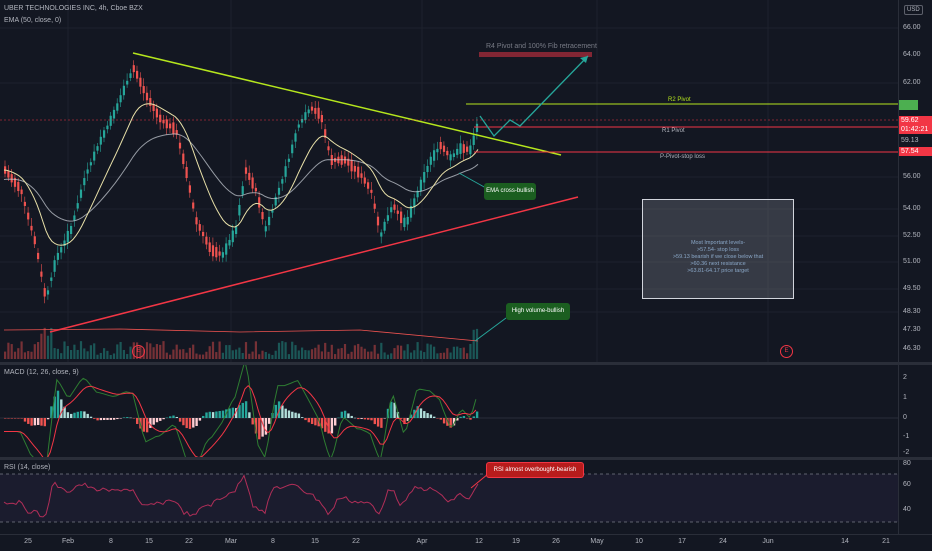 This screenshot has width=932, height=551. Describe the element at coordinates (913, 10) in the screenshot. I see `currency-badge: USD` at that location.